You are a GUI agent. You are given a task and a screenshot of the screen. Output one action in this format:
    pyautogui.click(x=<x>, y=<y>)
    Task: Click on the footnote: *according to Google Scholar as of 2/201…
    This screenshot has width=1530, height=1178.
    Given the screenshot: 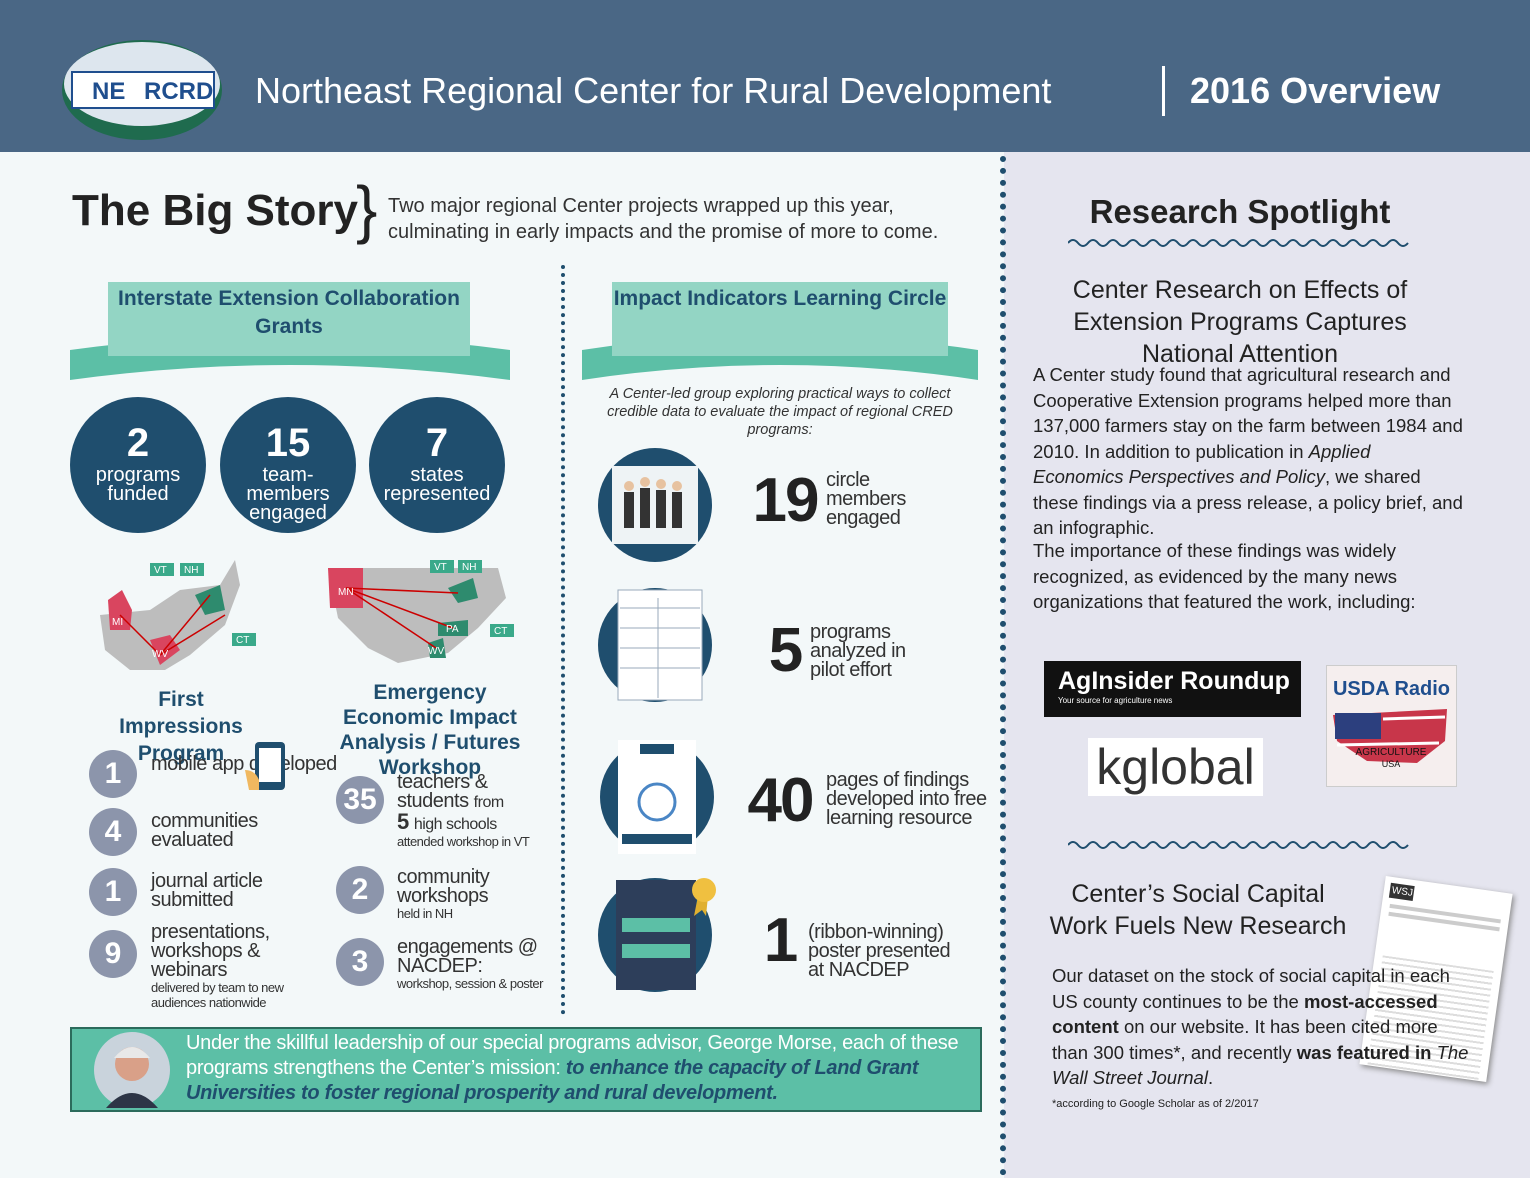 What is the action you would take?
    pyautogui.click(x=1155, y=1104)
    